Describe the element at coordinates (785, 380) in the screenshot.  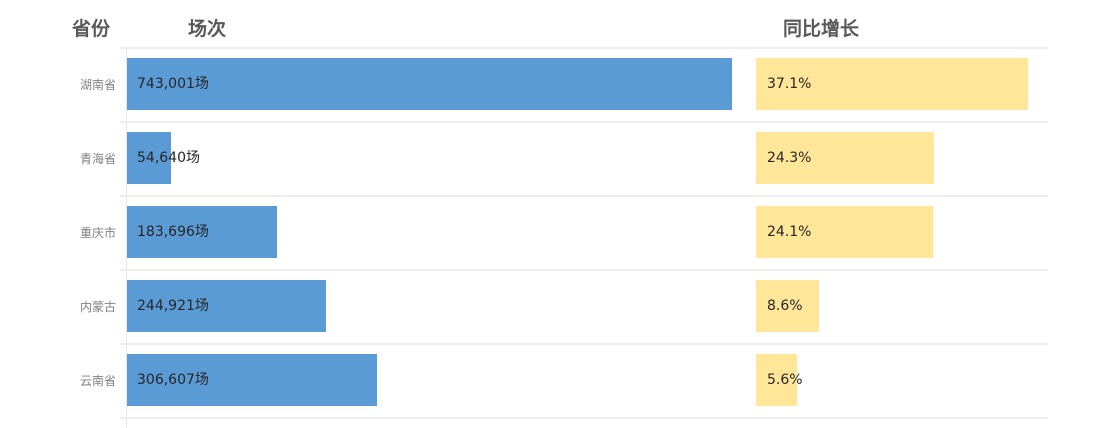
I see `yoy-label: 5.6%` at that location.